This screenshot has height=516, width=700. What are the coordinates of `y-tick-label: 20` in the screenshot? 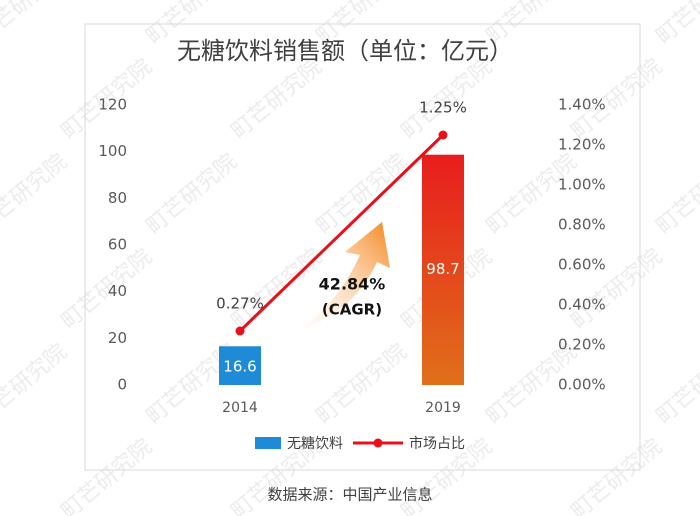 It's located at (117, 338).